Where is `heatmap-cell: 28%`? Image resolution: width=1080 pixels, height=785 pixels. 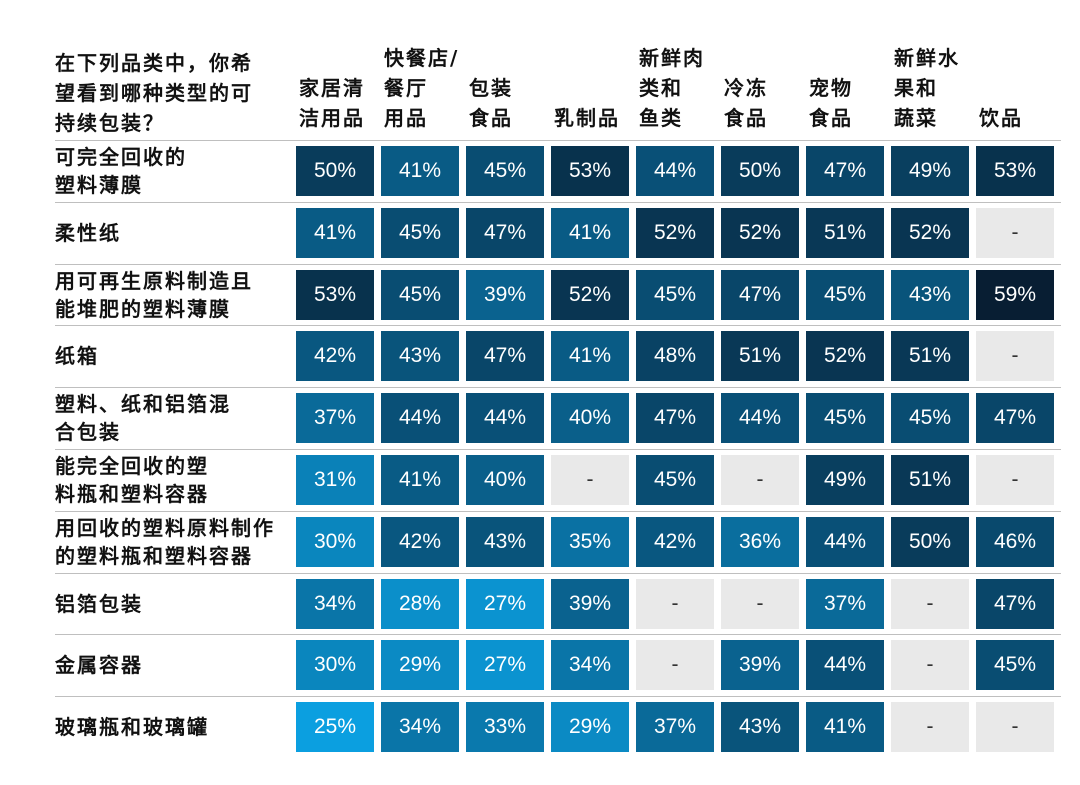
heatmap-cell: 28% is located at coordinates (420, 603).